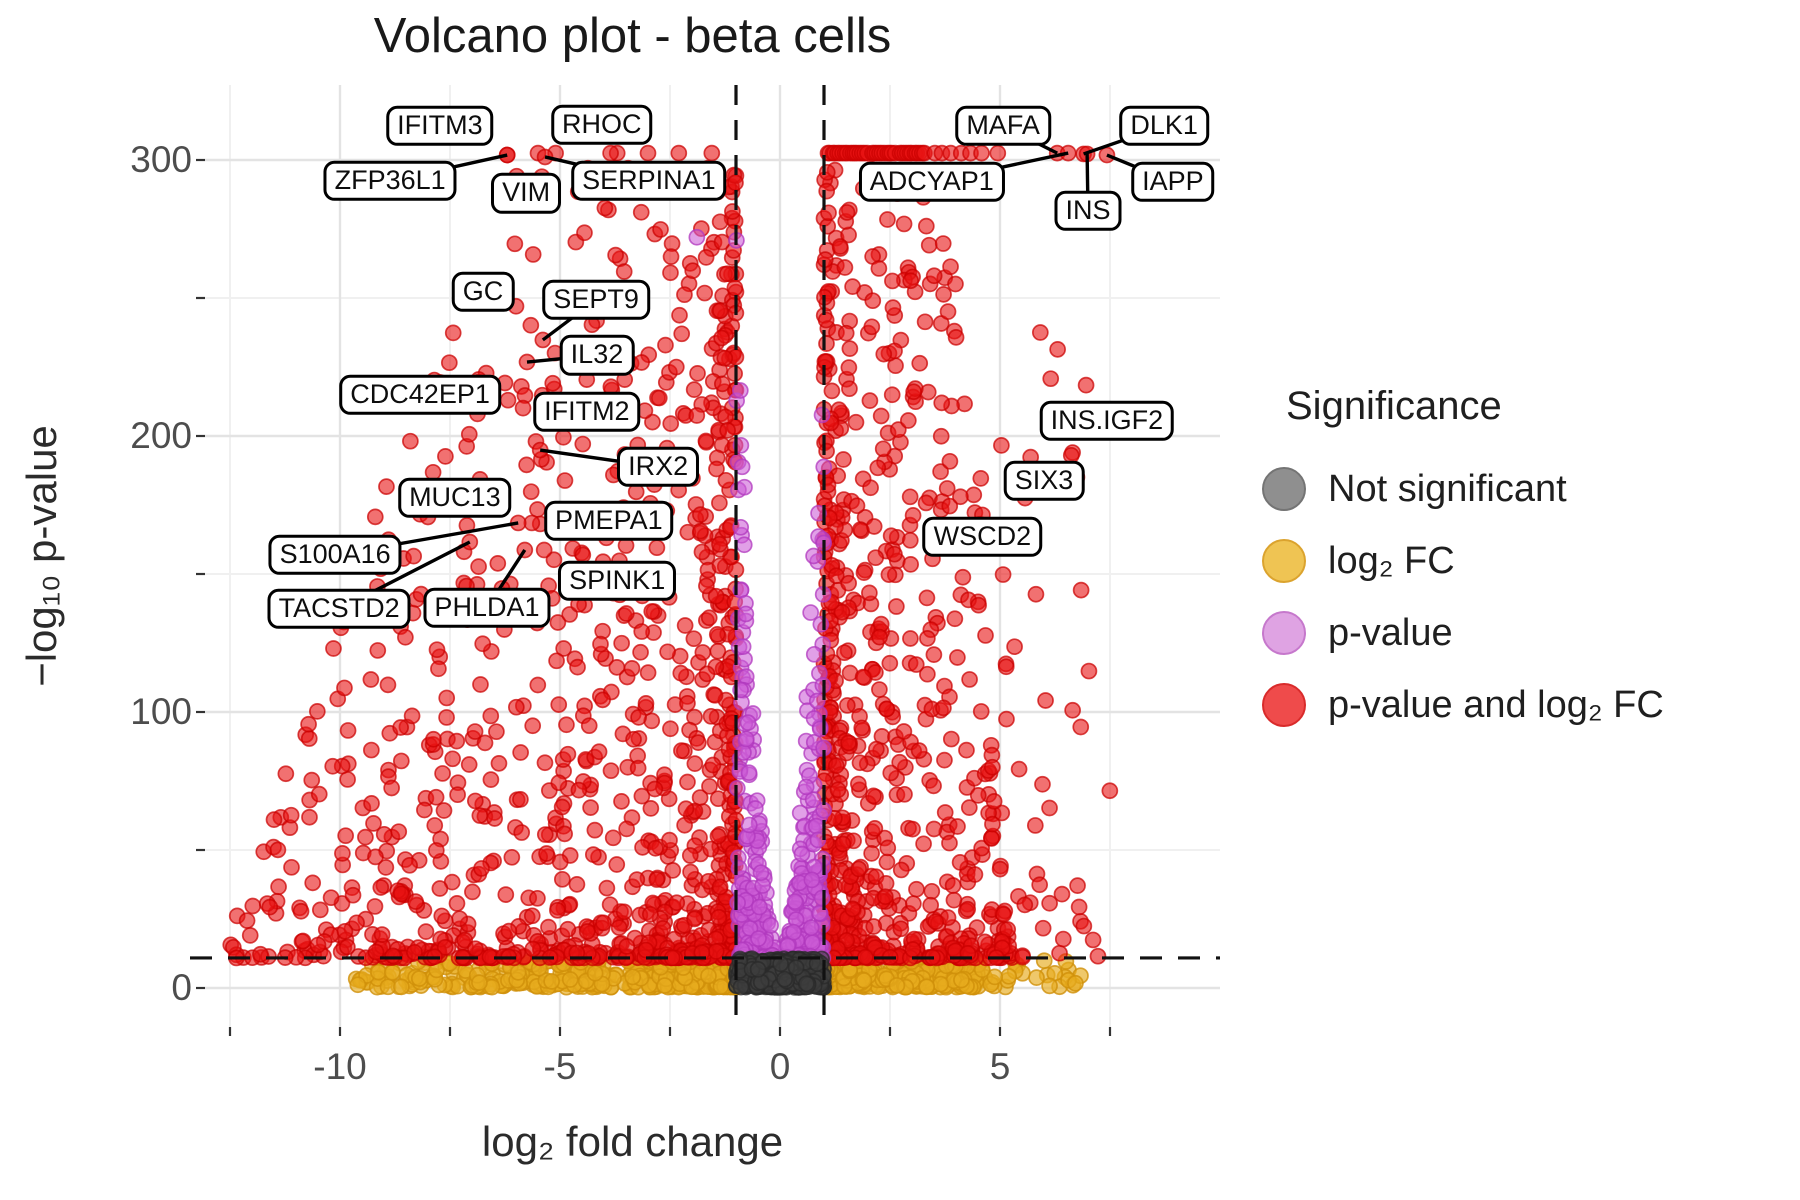  I want to click on gene-label-rhoc: RHOC, so click(602, 125).